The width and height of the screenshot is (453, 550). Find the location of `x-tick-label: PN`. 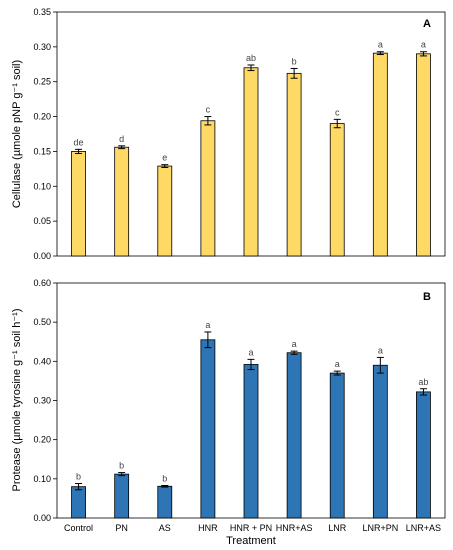

x-tick-label: PN is located at coordinates (121, 528).